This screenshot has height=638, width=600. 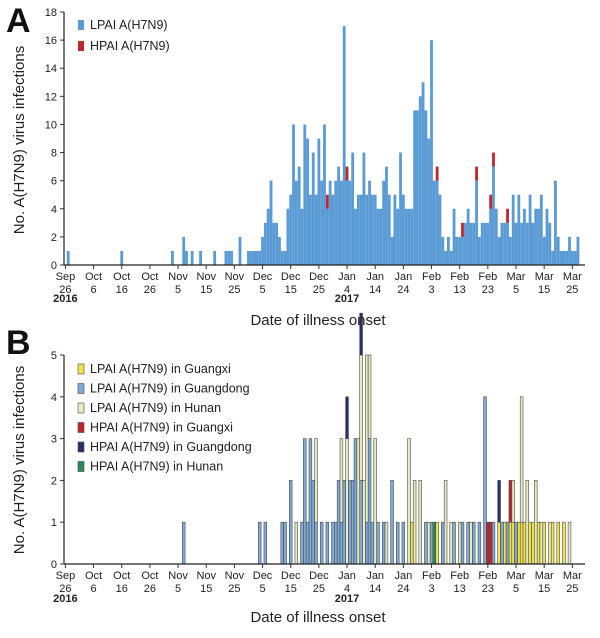 What do you see at coordinates (347, 589) in the screenshot?
I see `x-tick-day: 4` at bounding box center [347, 589].